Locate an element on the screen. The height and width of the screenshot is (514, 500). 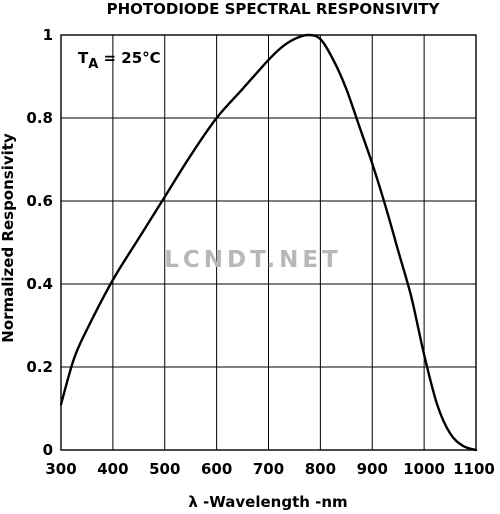
x-tick-label: 800 is located at coordinates (320, 469).